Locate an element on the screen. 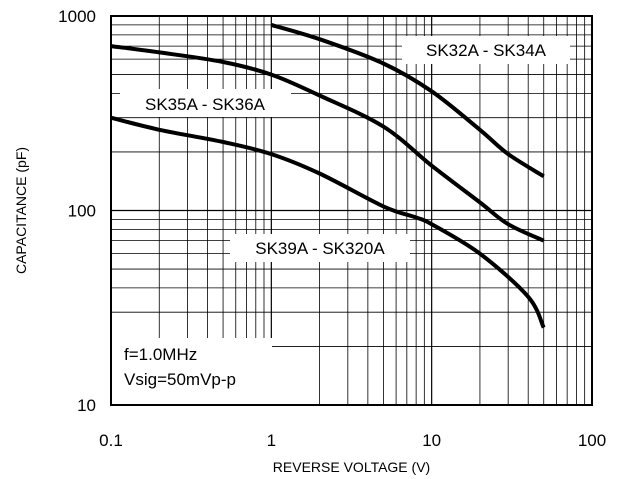  y-axis-label: CAPACITANCE (pF) is located at coordinates (21, 210).